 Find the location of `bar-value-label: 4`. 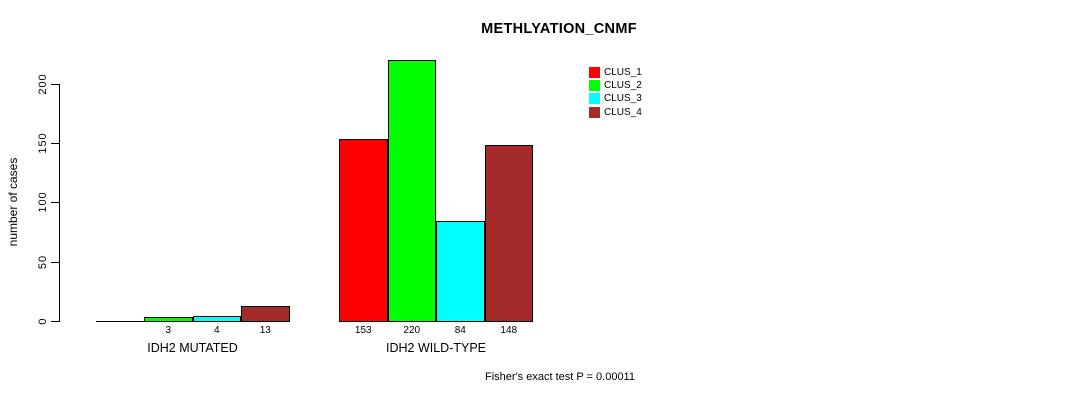

bar-value-label: 4 is located at coordinates (216, 330).